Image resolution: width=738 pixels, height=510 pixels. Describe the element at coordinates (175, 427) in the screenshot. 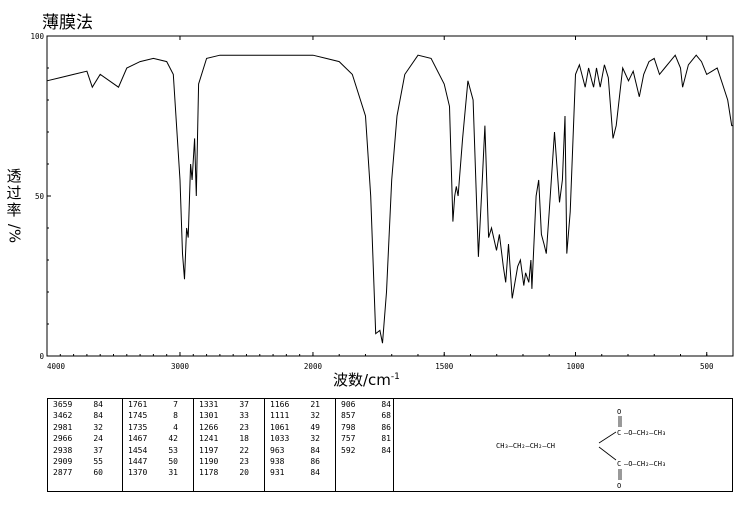

I see `peak-transmittance: 4` at that location.